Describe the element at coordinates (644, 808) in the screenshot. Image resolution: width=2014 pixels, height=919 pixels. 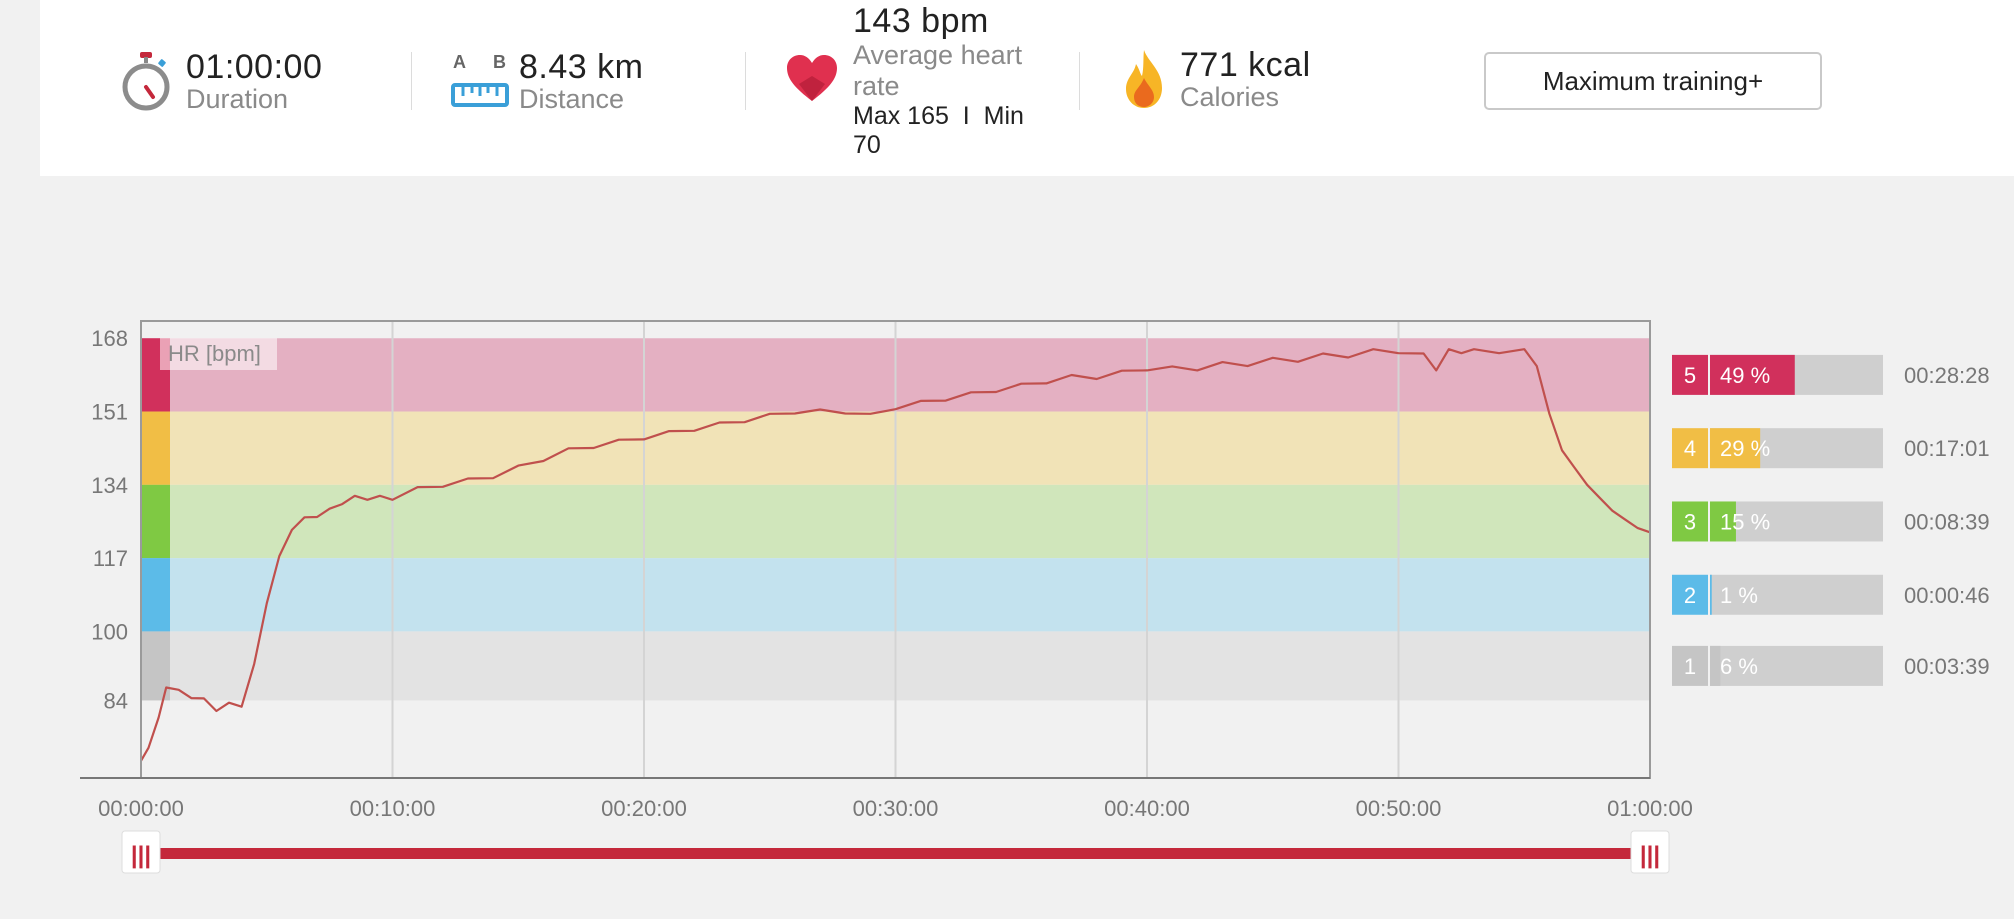
I see `x-tick-label: 00:20:00` at that location.